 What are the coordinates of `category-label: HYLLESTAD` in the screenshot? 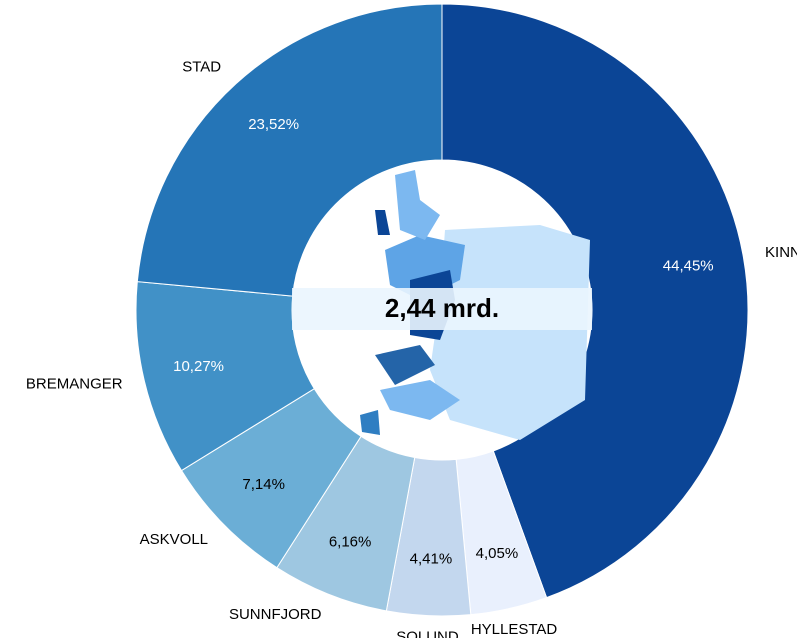 It's located at (514, 629).